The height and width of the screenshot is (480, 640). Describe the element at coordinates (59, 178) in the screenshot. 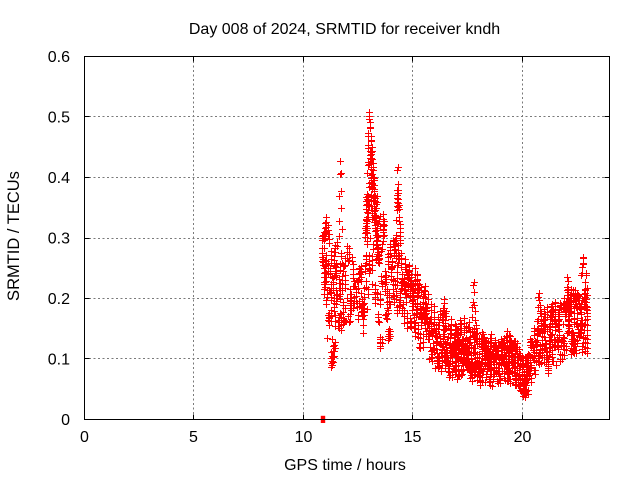

I see `svg-text: 0.4` at that location.